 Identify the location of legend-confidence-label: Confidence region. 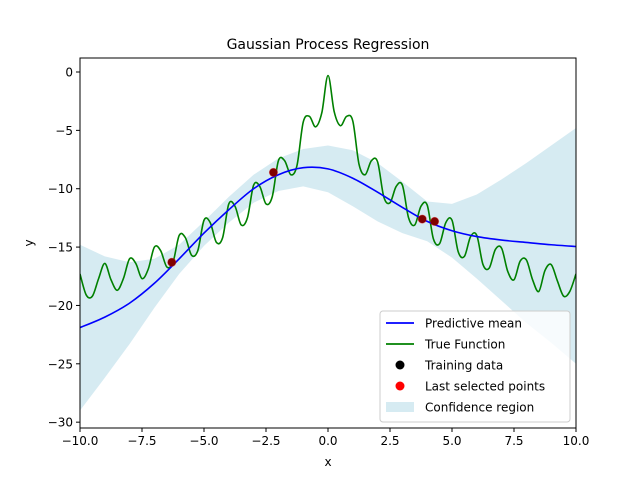
(479, 408).